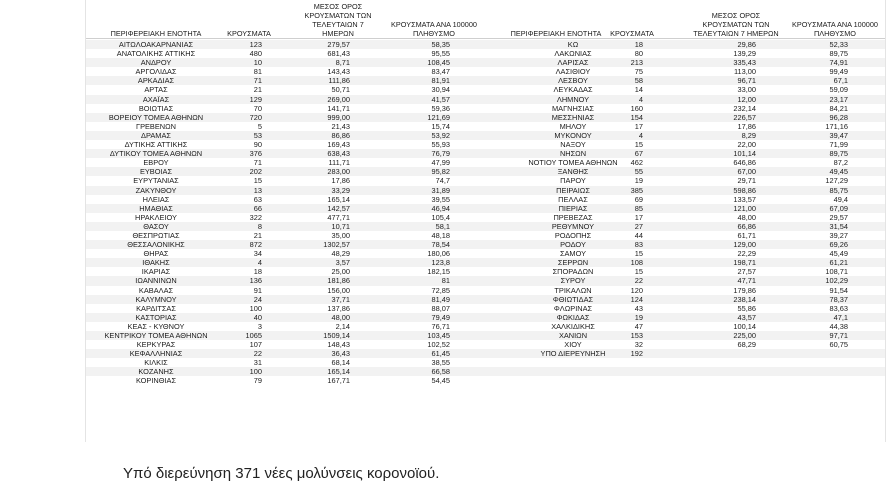 This screenshot has height=499, width=890. What do you see at coordinates (573, 263) in the screenshot?
I see `right-region-cell: ΣΕΡΡΩΝ` at bounding box center [573, 263].